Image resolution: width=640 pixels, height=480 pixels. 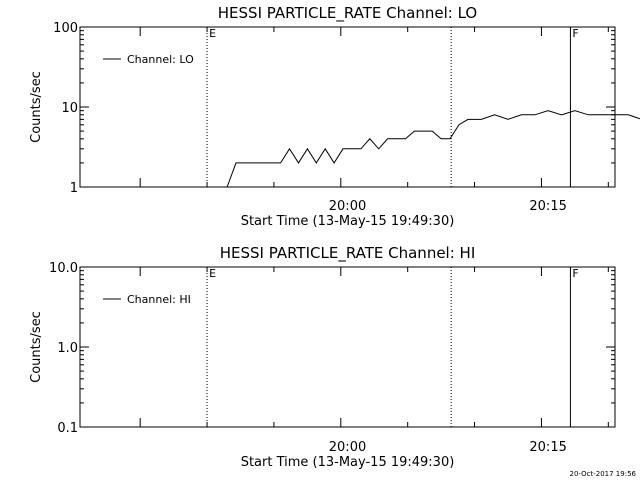 What do you see at coordinates (159, 299) in the screenshot?
I see `legend-label: Channel: HI` at bounding box center [159, 299].